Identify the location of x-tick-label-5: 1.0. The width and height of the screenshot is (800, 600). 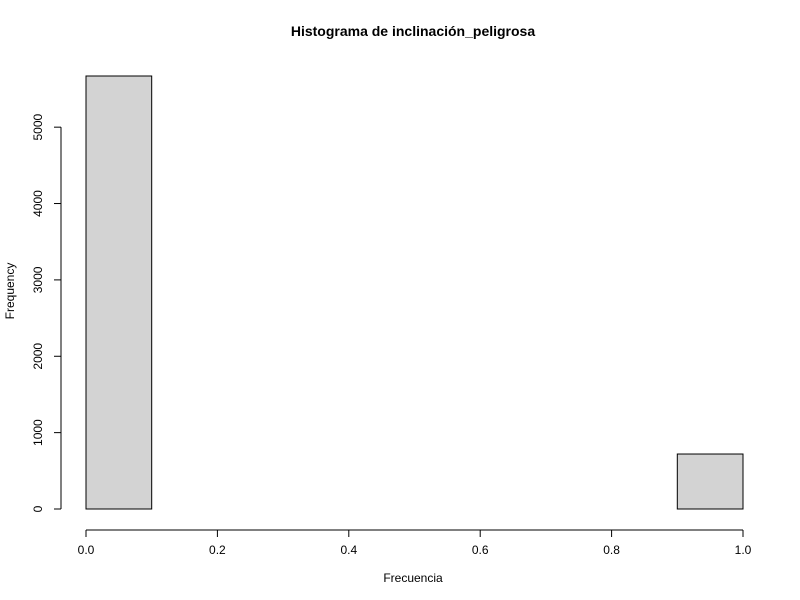
(743, 550).